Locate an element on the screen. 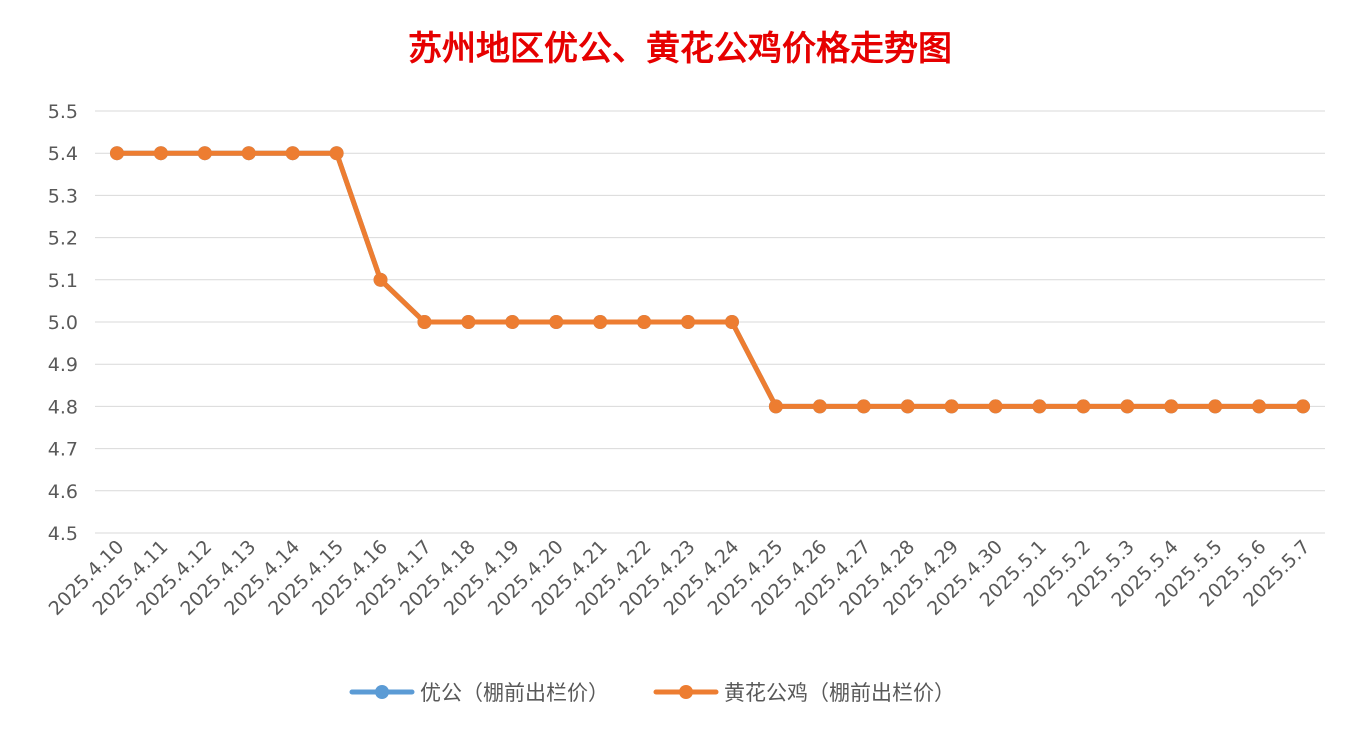  y-tick-label: 4.6 is located at coordinates (63, 492).